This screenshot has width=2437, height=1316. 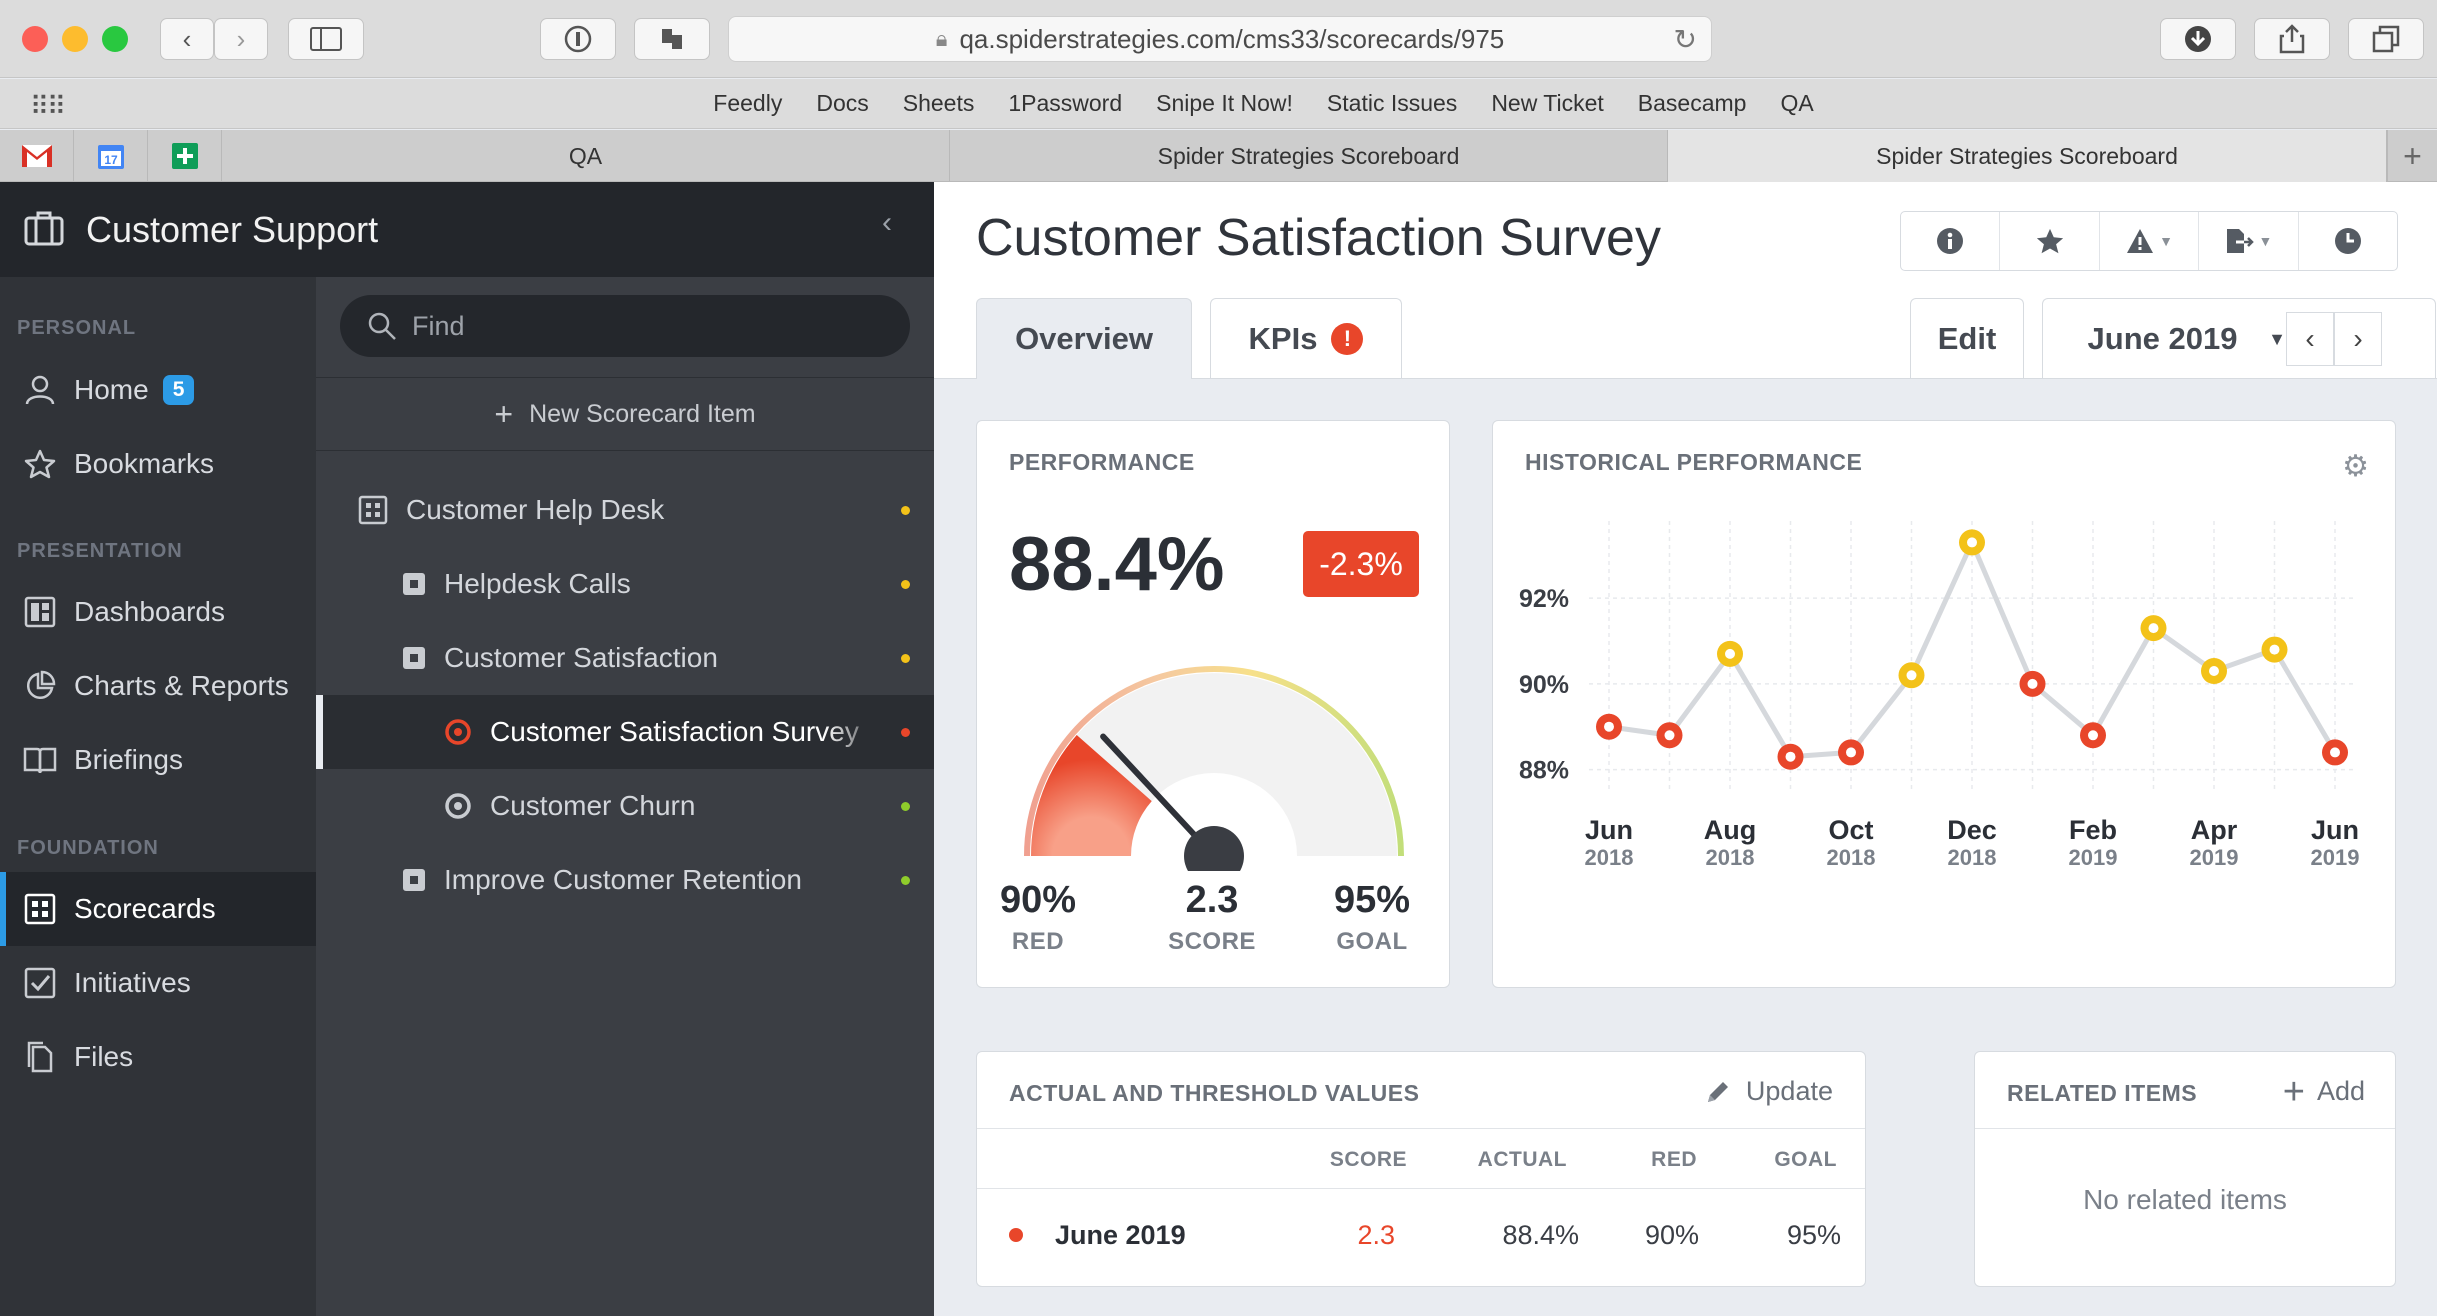 What do you see at coordinates (2185, 1169) in the screenshot?
I see `related-items-card: RELATED ITEMS + Add No related items` at bounding box center [2185, 1169].